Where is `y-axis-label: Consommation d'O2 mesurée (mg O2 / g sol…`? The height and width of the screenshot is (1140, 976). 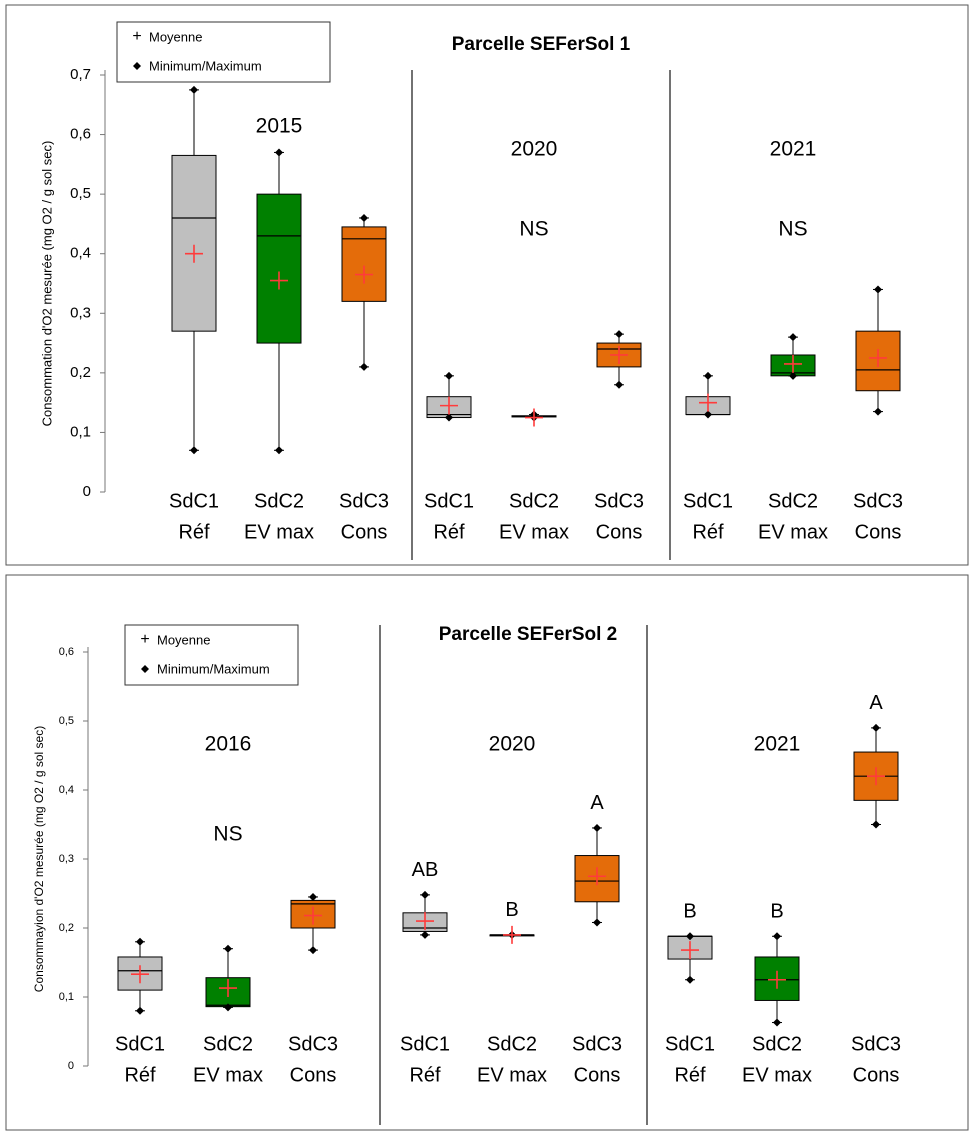 y-axis-label: Consommation d'O2 mesurée (mg O2 / g sol… is located at coordinates (46, 284).